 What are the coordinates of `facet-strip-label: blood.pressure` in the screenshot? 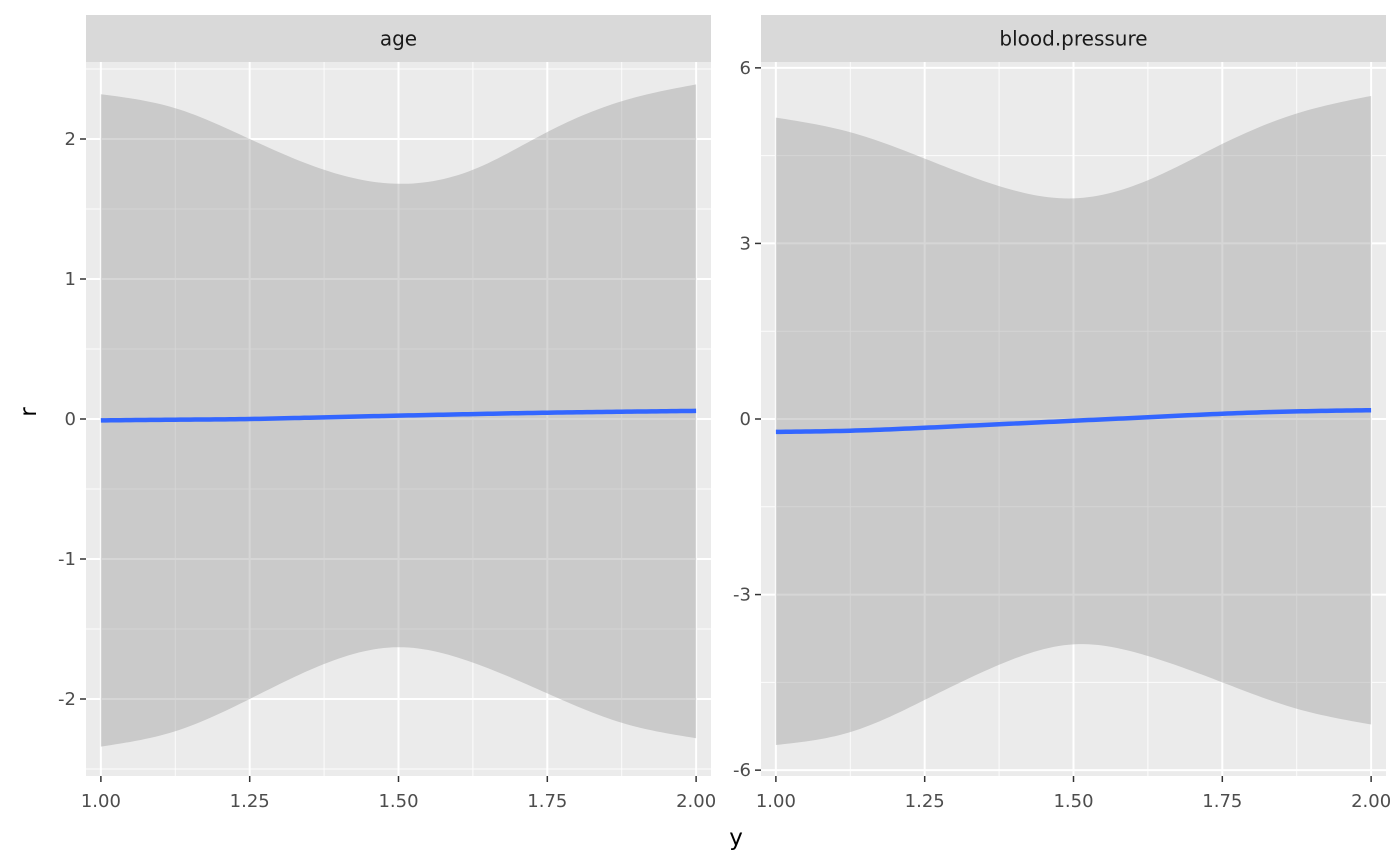 It's located at (1073, 39).